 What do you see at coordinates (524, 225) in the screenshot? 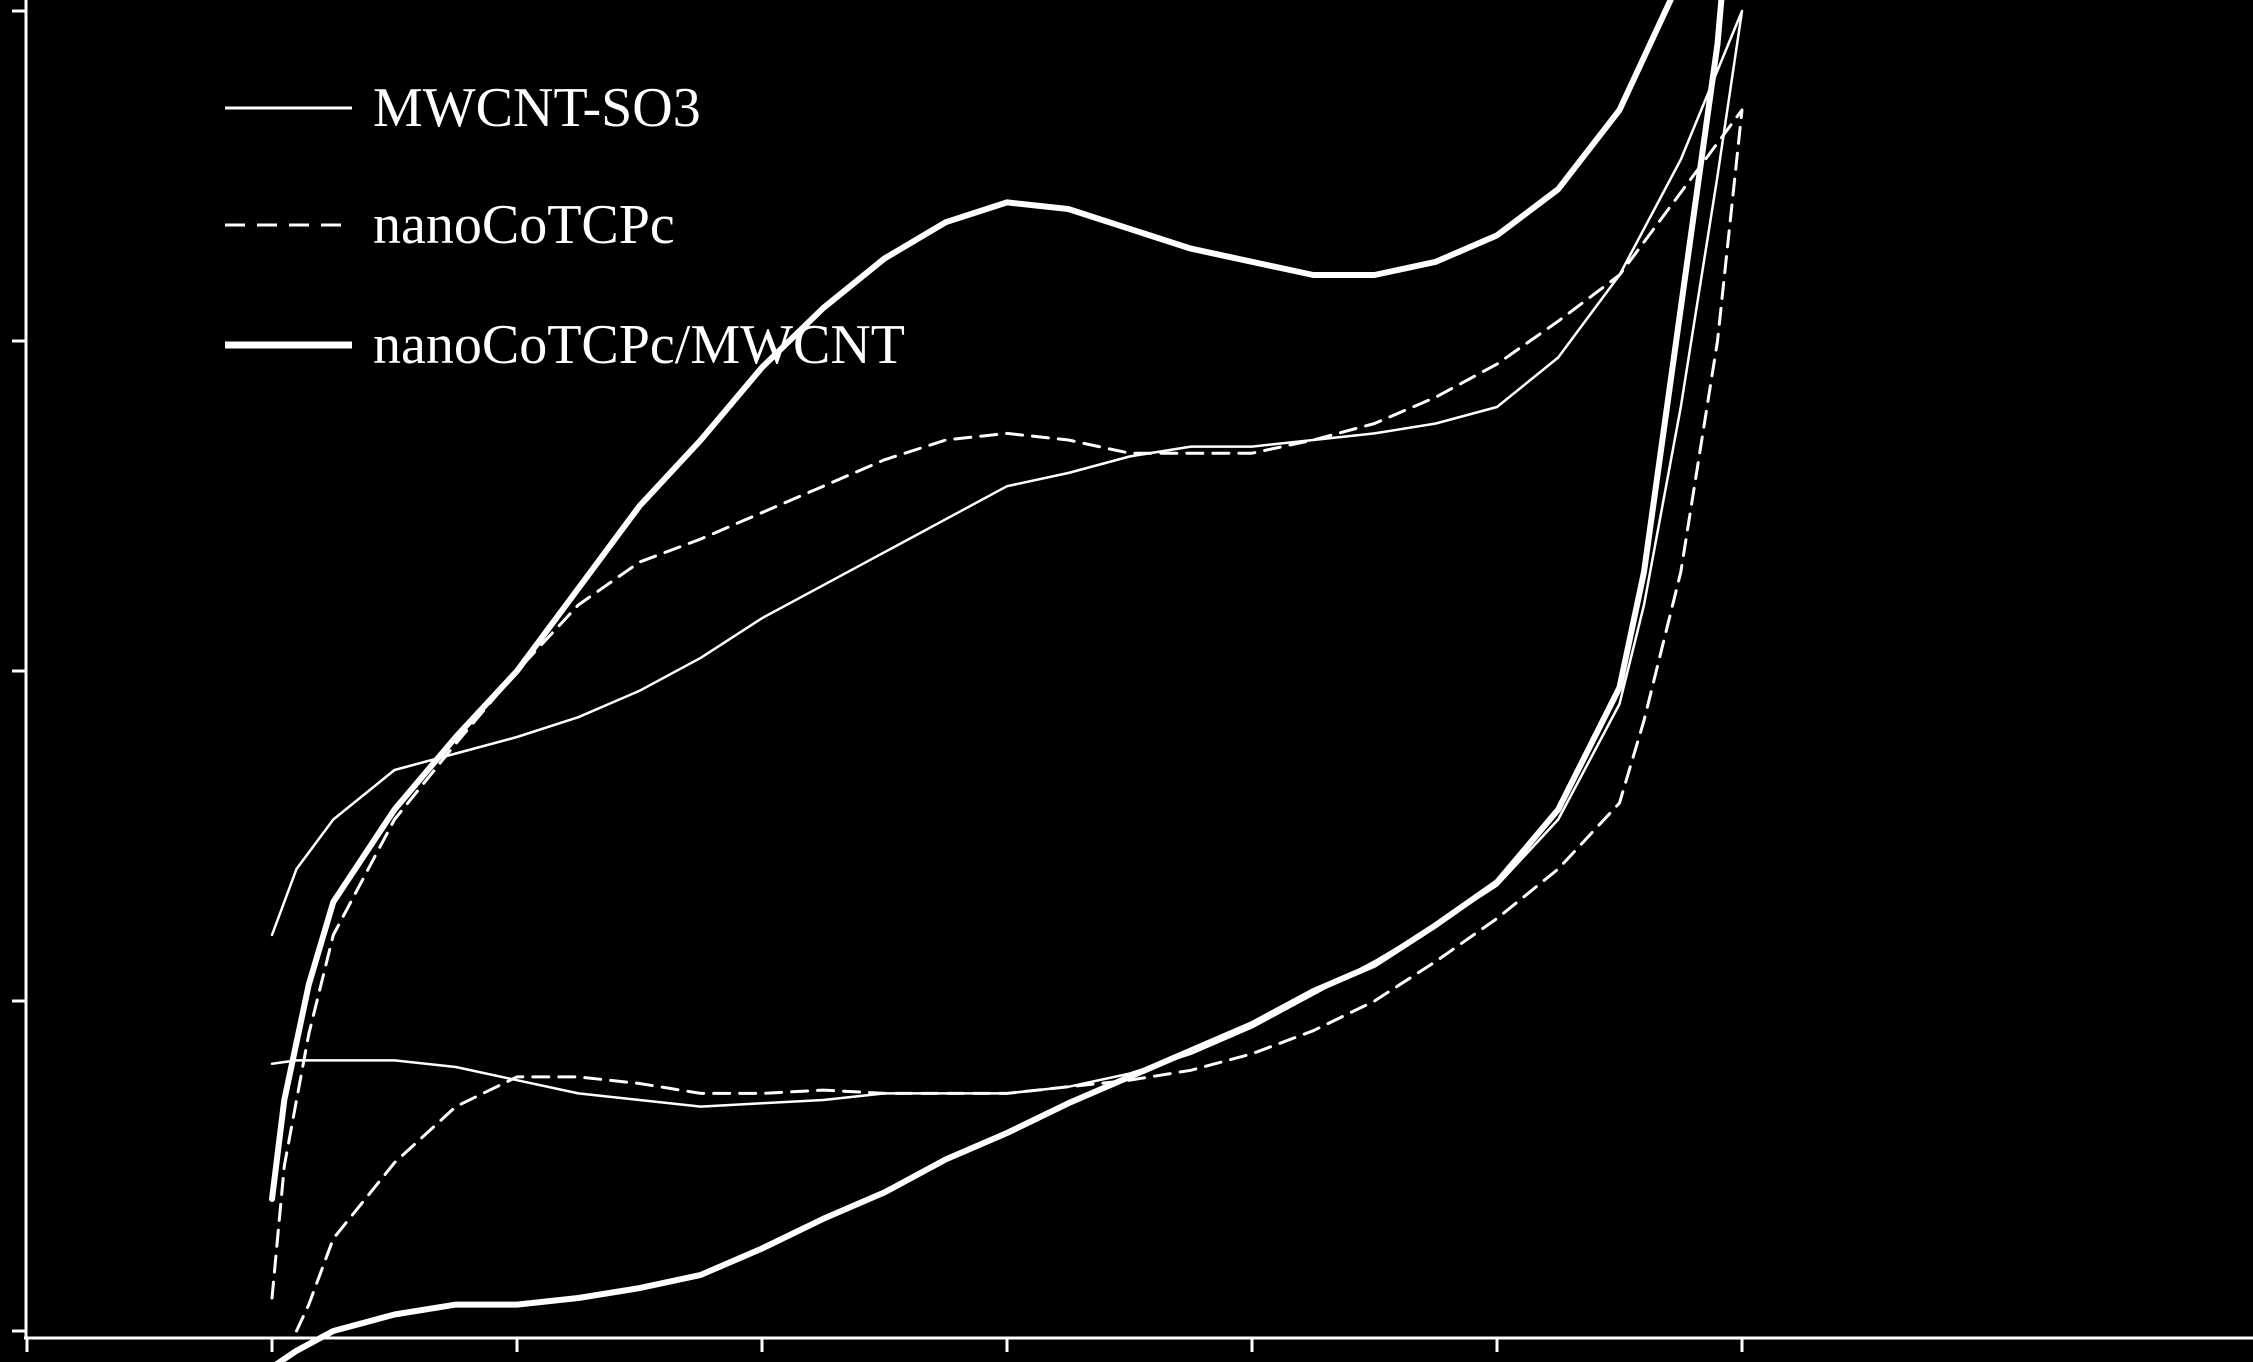
I see `legend-label-nanocotcpc: nanoCoTCPc` at bounding box center [524, 225].